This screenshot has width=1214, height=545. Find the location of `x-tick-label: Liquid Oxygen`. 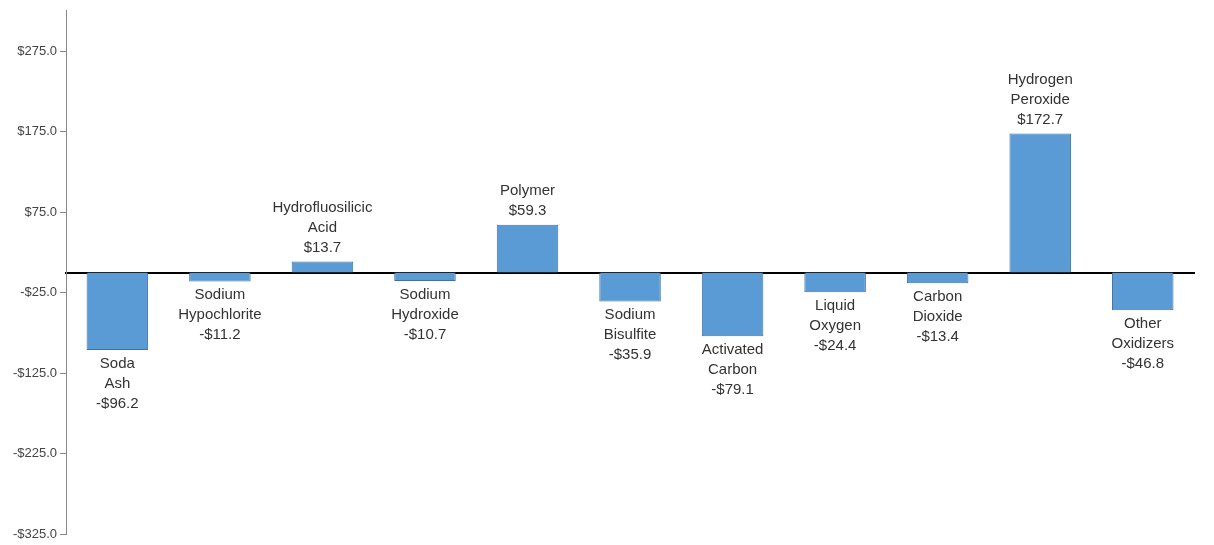

x-tick-label: Liquid Oxygen is located at coordinates (835, 314).